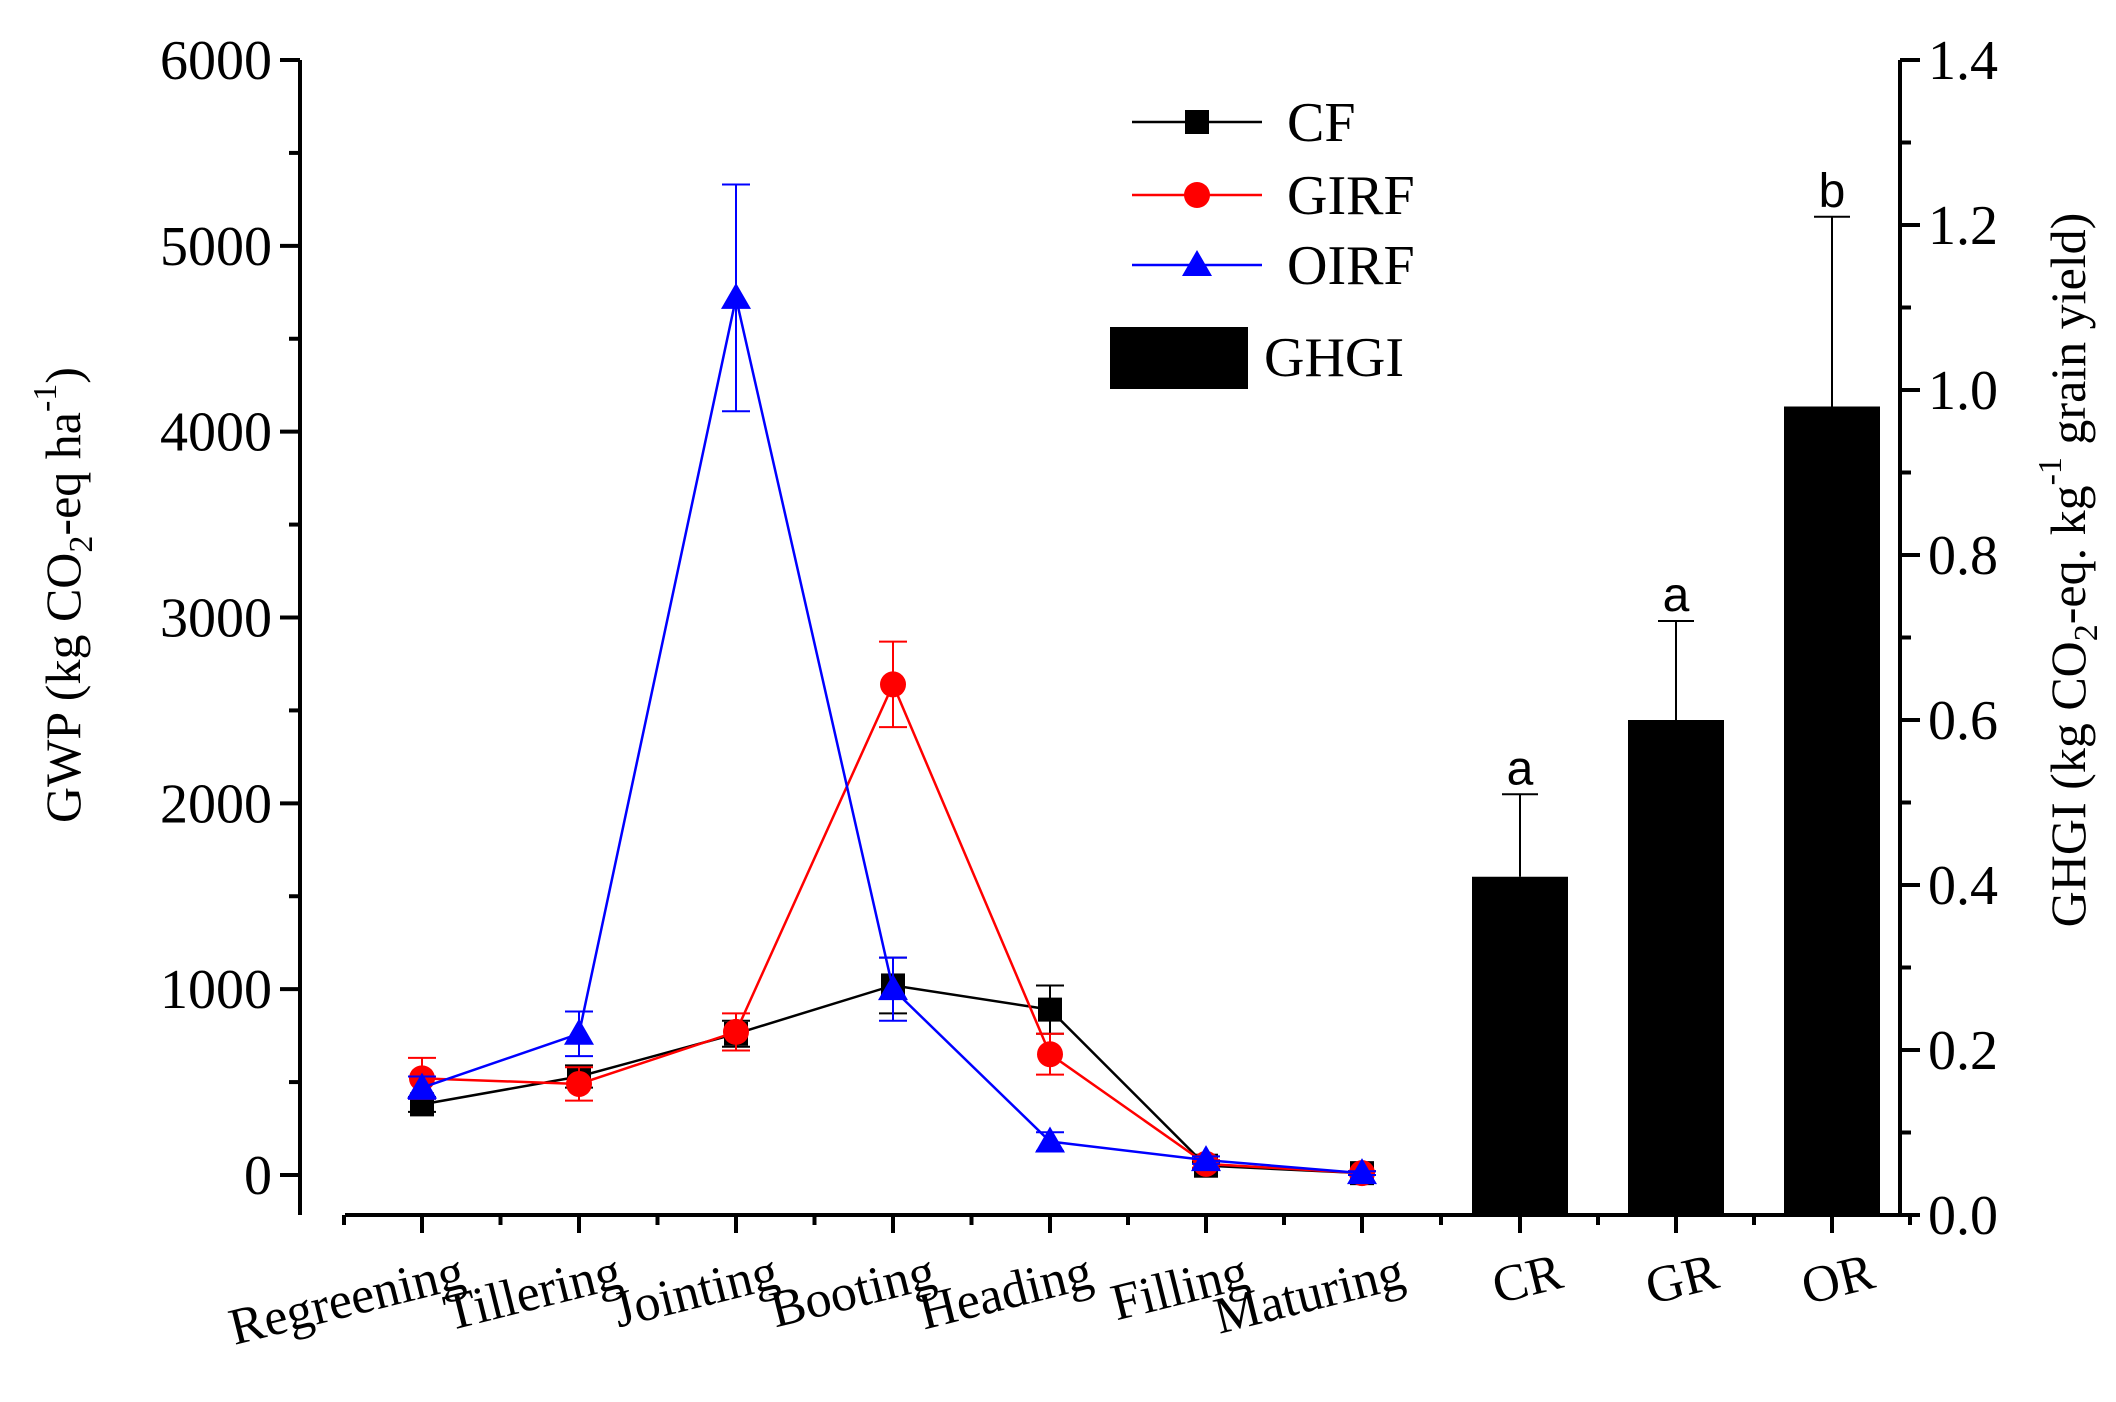 The image size is (2116, 1402). What do you see at coordinates (1676, 690) in the screenshot?
I see `bars: a a b` at bounding box center [1676, 690].